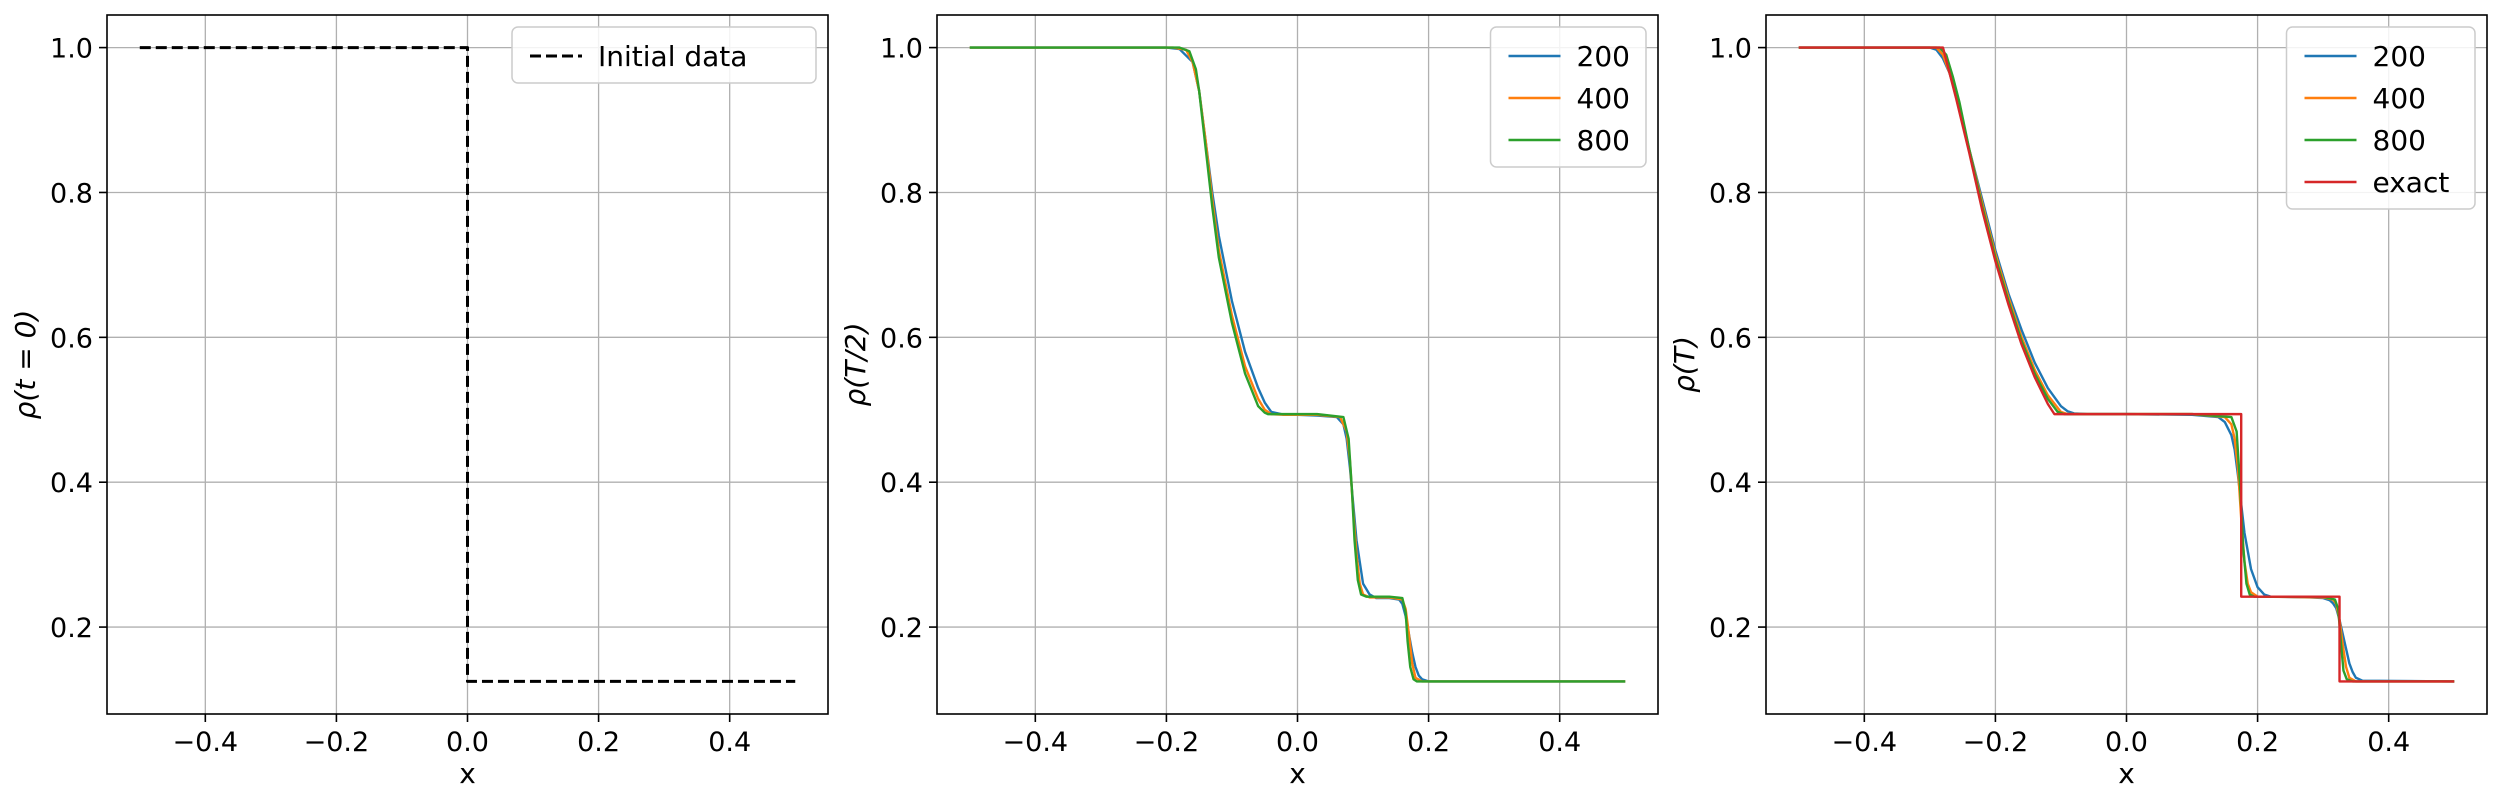  I want to click on y-axis-label: ρ(t = 0), so click(25, 365).